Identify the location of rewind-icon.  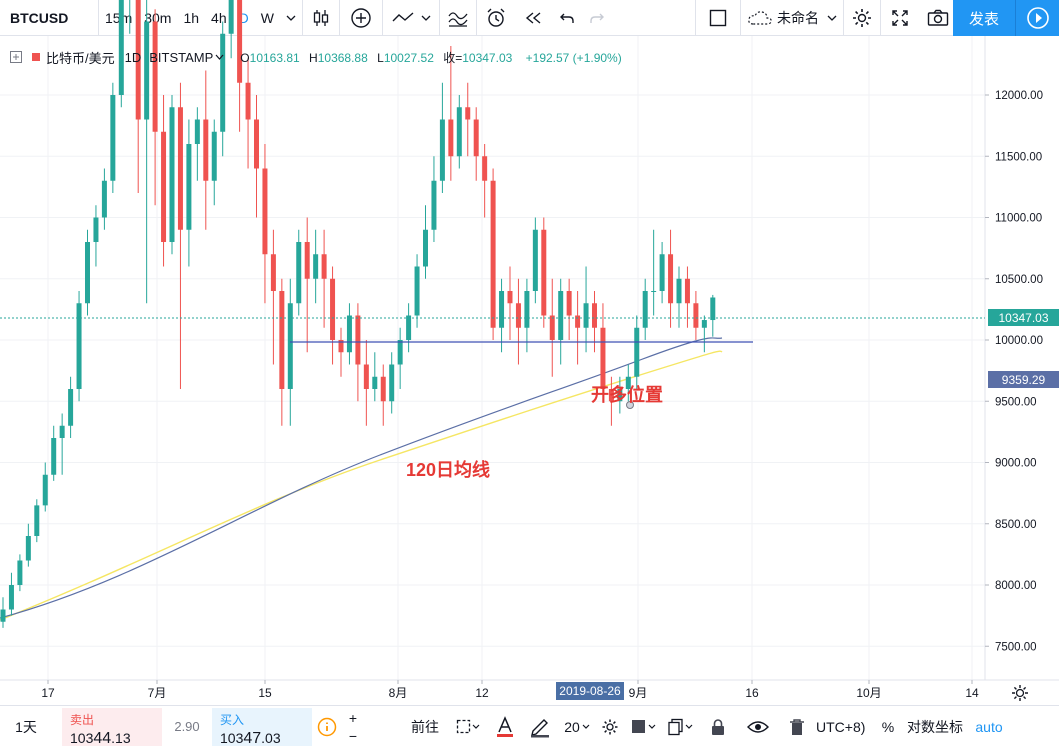
(533, 17).